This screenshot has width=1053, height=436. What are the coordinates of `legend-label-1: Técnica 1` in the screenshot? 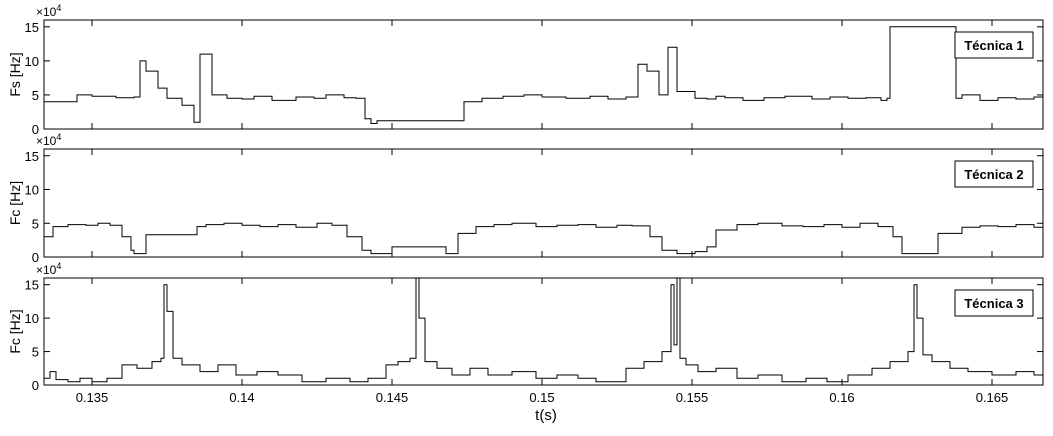 It's located at (993, 45).